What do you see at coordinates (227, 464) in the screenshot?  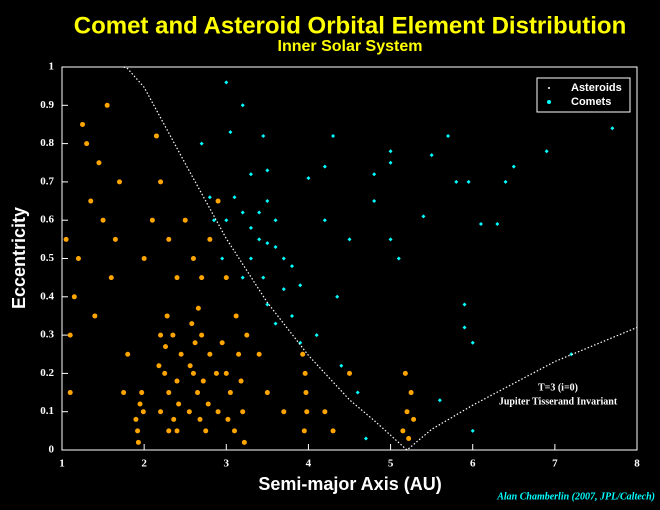 I see `x-tick-label tick: 3` at bounding box center [227, 464].